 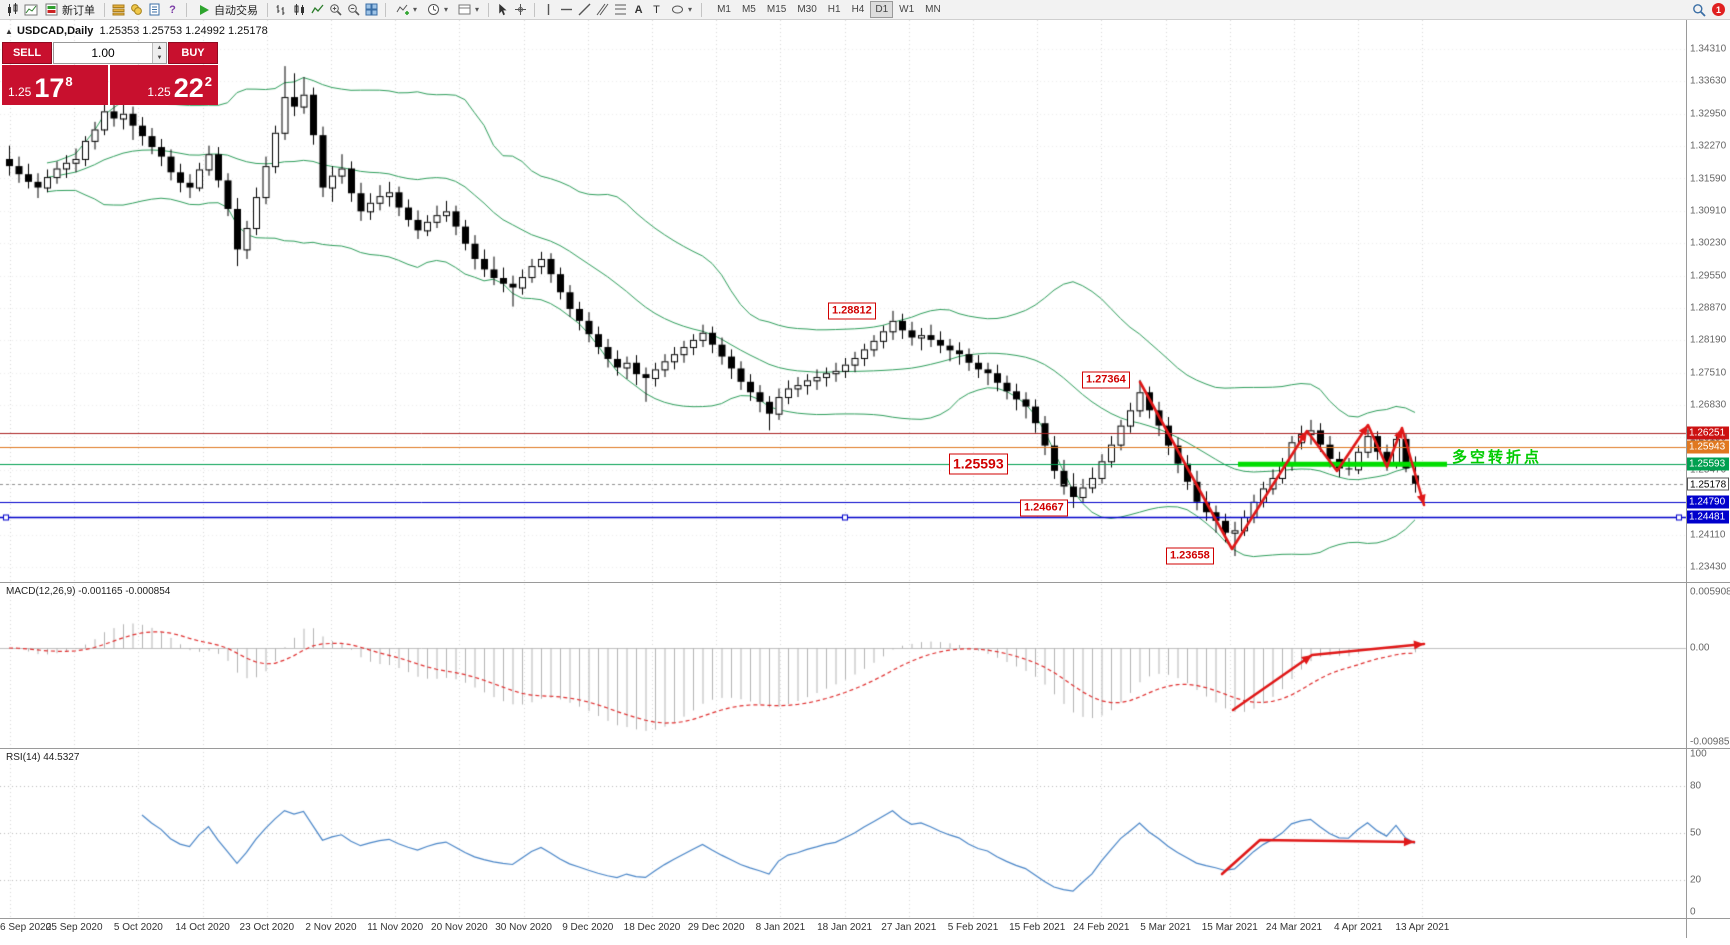 I want to click on vertical-line-icon, so click(x=548, y=9).